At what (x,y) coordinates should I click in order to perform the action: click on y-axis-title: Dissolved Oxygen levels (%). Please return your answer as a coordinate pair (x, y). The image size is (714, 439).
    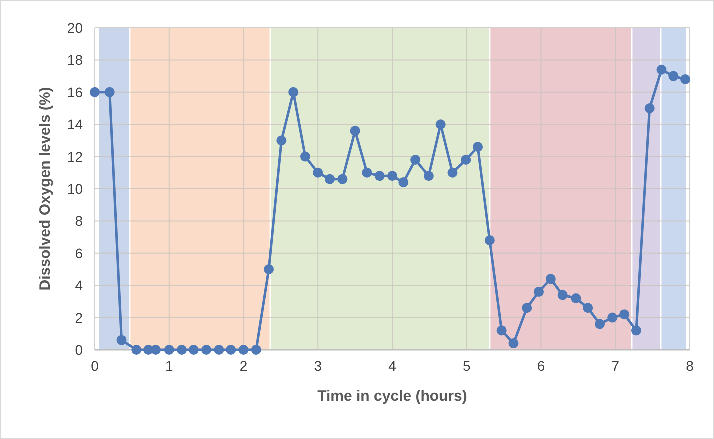
    Looking at the image, I should click on (45, 189).